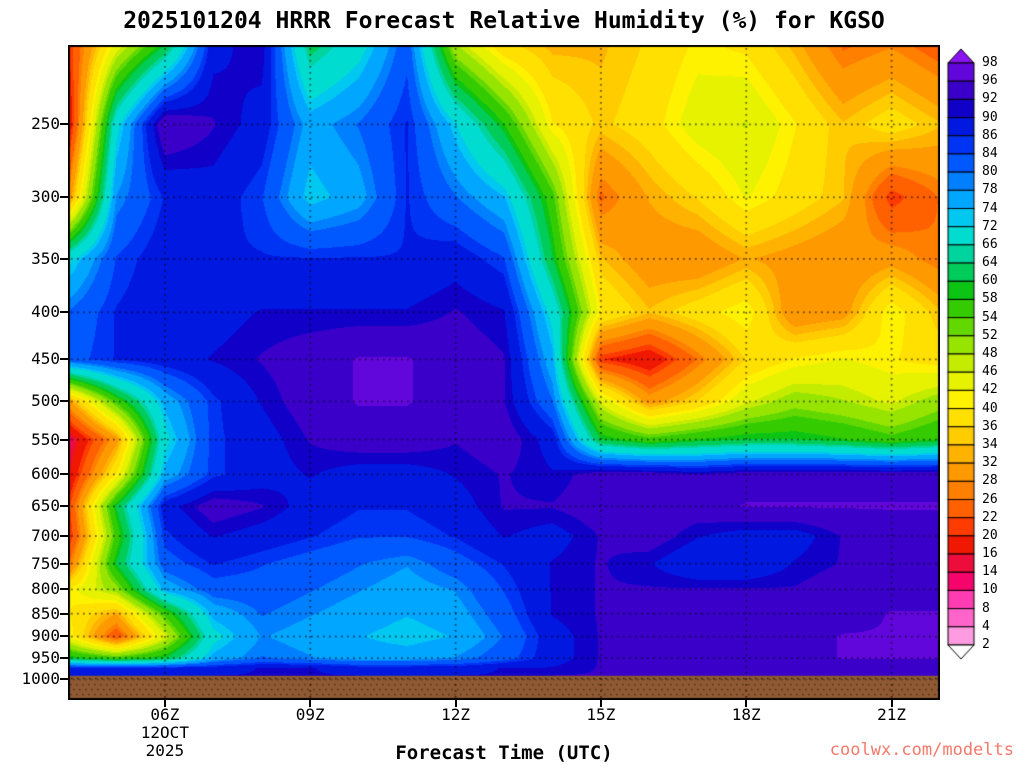 The height and width of the screenshot is (768, 1024). I want to click on colorbar-label: 72, so click(990, 226).